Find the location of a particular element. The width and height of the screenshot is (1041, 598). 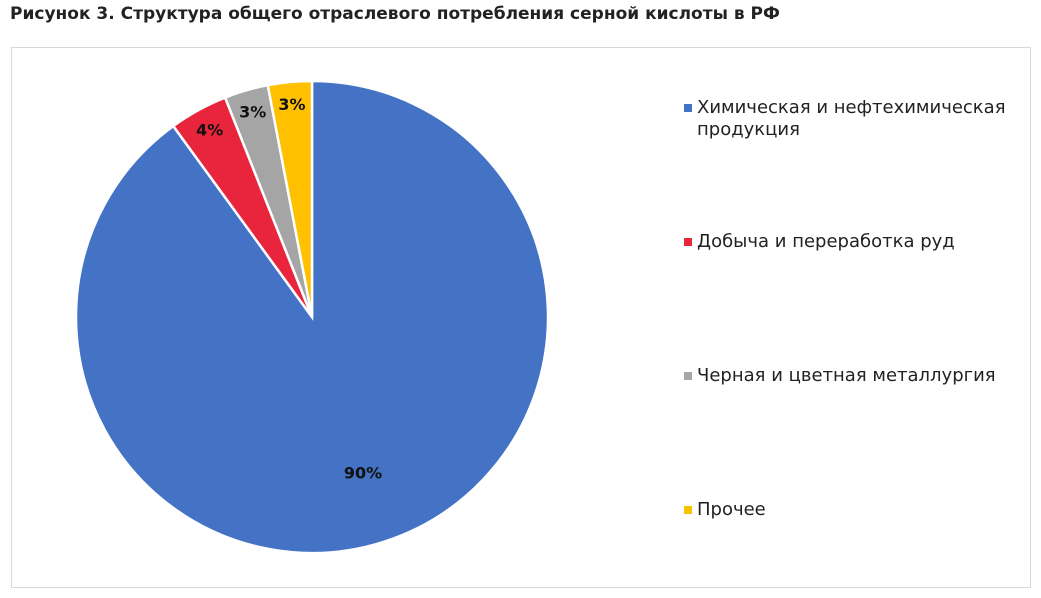

legend-item: Добыча и переработка руд is located at coordinates (848, 242).